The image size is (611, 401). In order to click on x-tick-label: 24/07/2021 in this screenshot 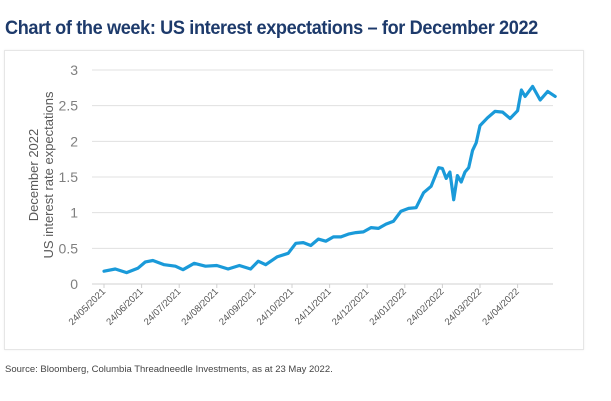, I will do `click(162, 306)`.